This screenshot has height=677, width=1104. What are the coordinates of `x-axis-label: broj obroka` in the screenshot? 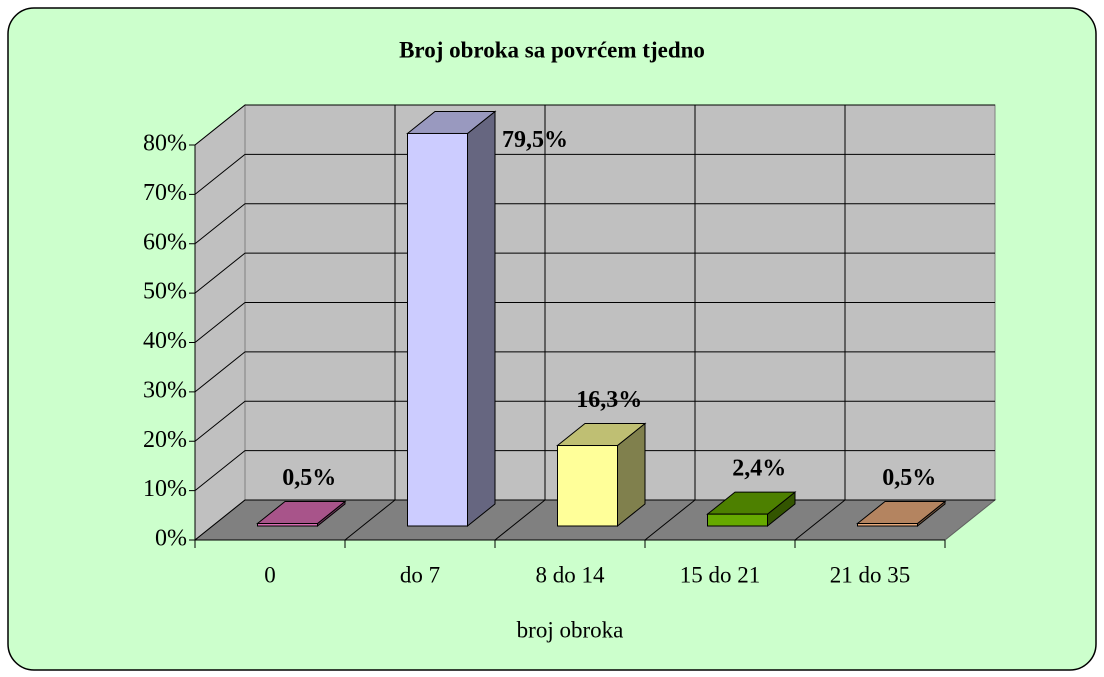 It's located at (570, 629).